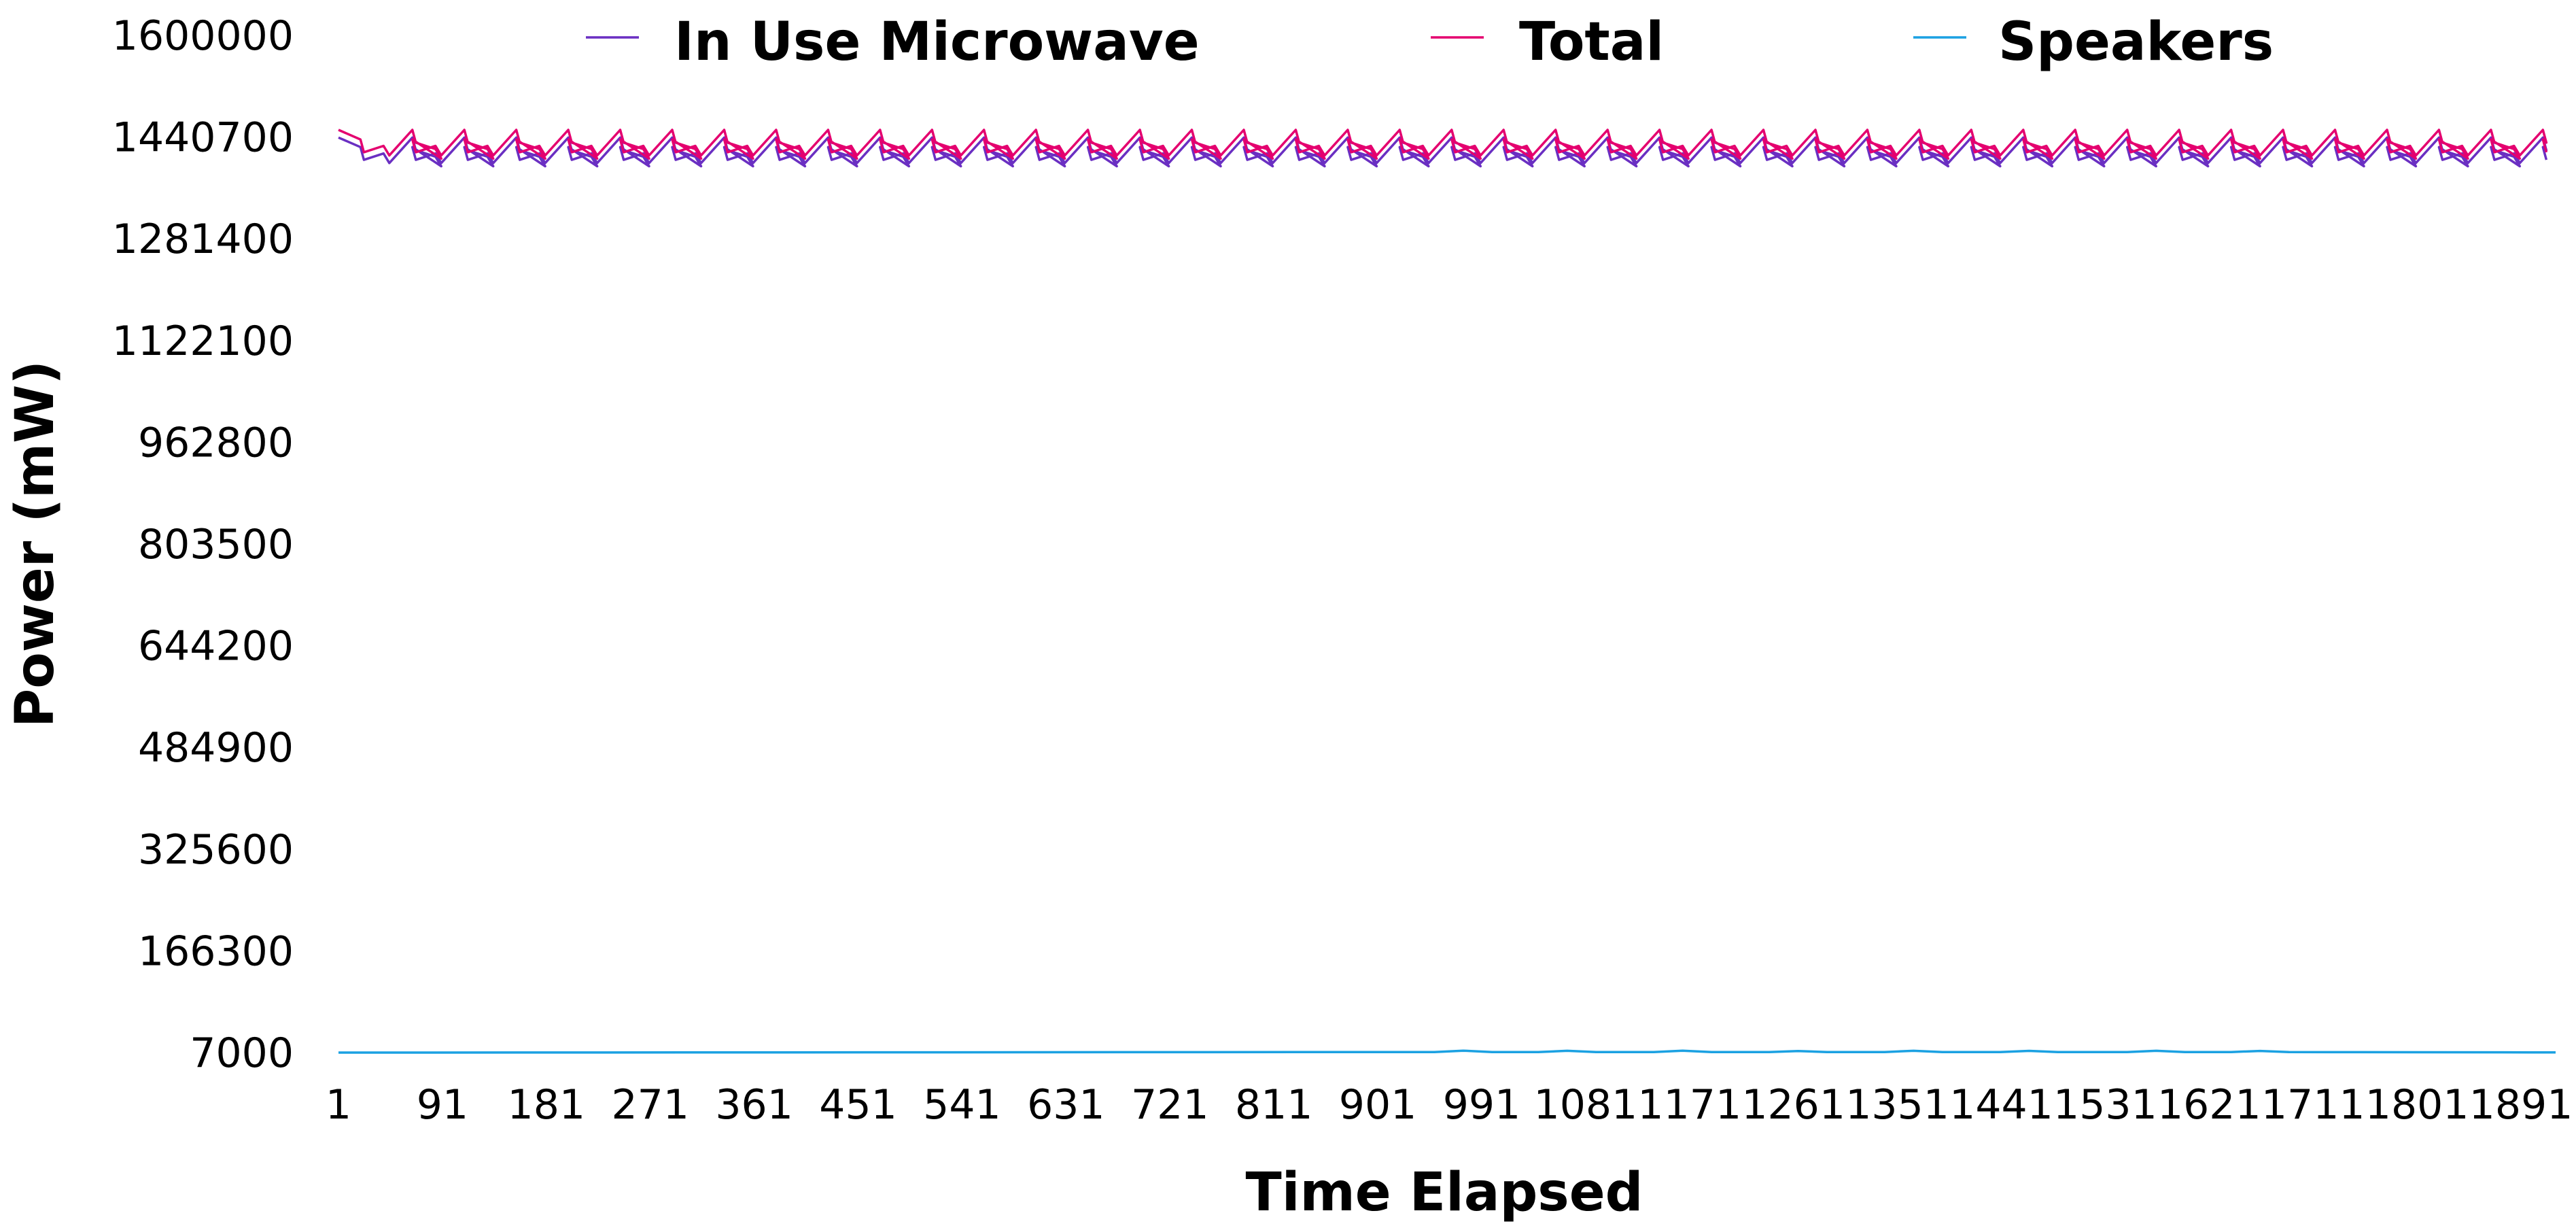 This screenshot has width=2576, height=1228. I want to click on y-tick-label: 803500, so click(216, 545).